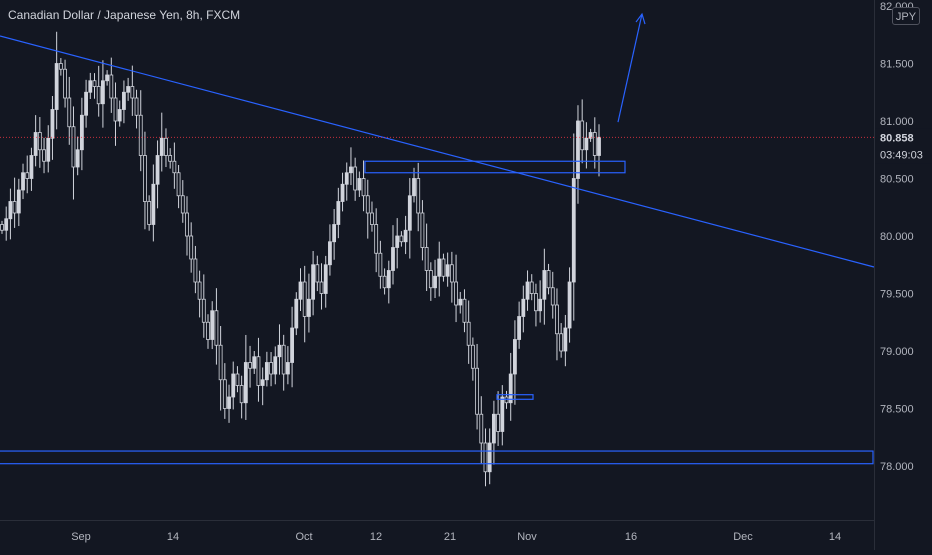 This screenshot has width=932, height=555. What do you see at coordinates (437, 457) in the screenshot?
I see `major-support-zone` at bounding box center [437, 457].